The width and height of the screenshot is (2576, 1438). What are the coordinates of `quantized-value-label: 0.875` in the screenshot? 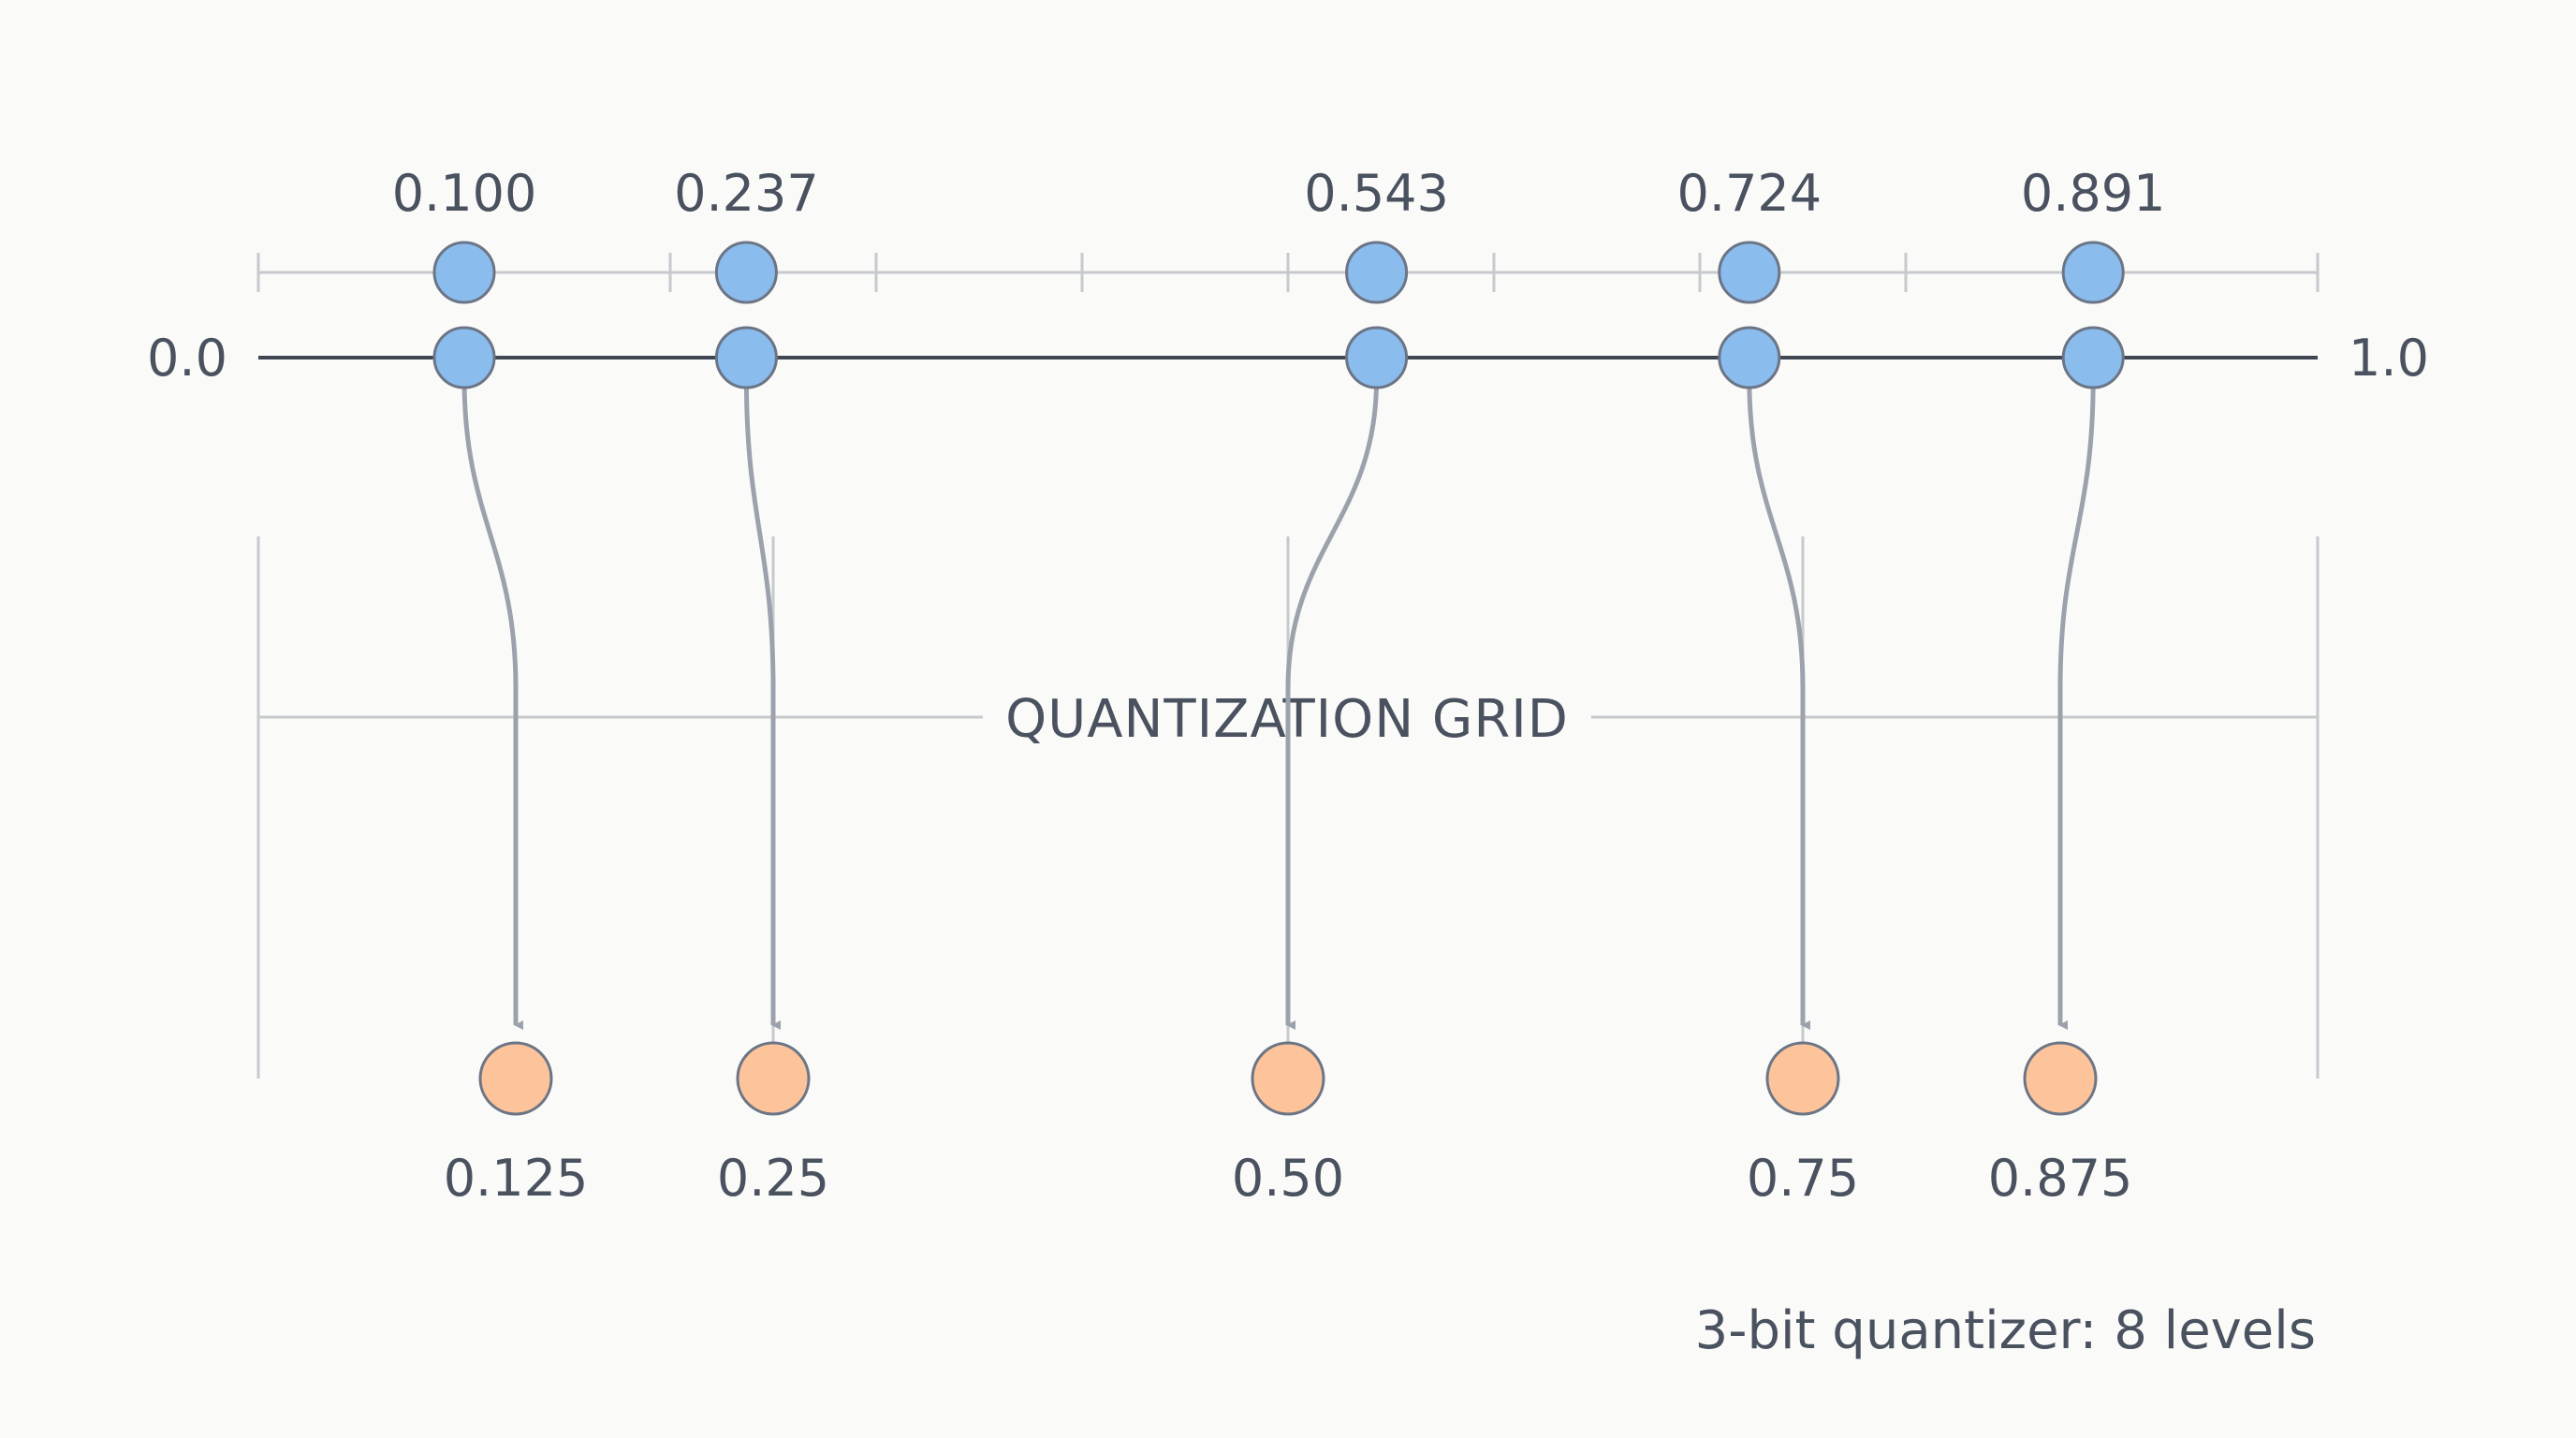 It's located at (2060, 1178).